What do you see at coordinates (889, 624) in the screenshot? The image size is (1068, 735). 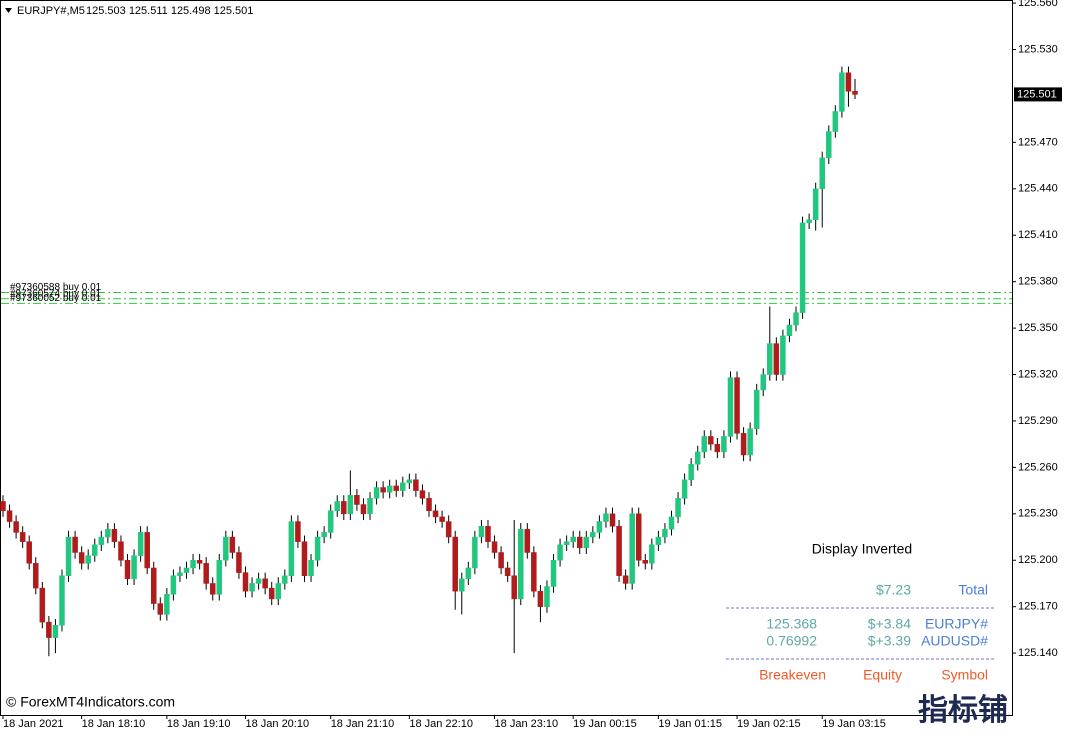 I see `equity: $+3.84` at bounding box center [889, 624].